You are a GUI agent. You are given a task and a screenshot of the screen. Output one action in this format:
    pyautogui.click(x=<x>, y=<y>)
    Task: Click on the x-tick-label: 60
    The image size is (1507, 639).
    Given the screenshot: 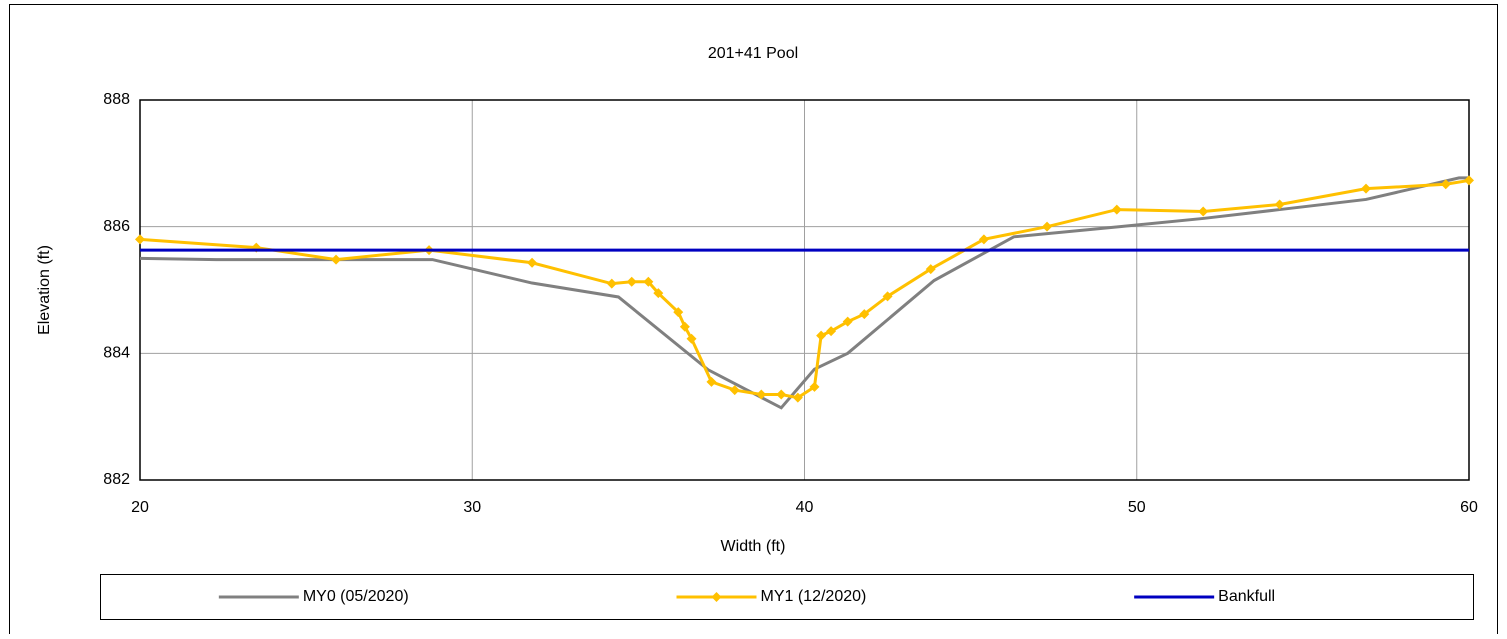 What is the action you would take?
    pyautogui.click(x=1469, y=507)
    